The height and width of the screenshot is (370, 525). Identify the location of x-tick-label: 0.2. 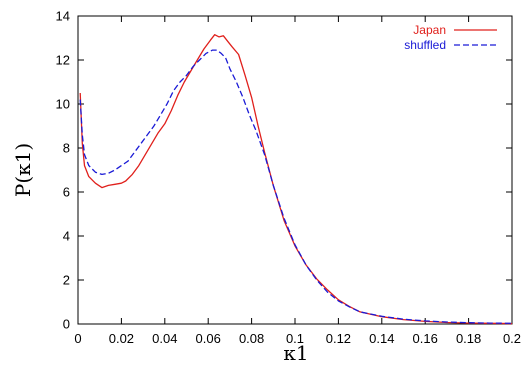
(512, 338).